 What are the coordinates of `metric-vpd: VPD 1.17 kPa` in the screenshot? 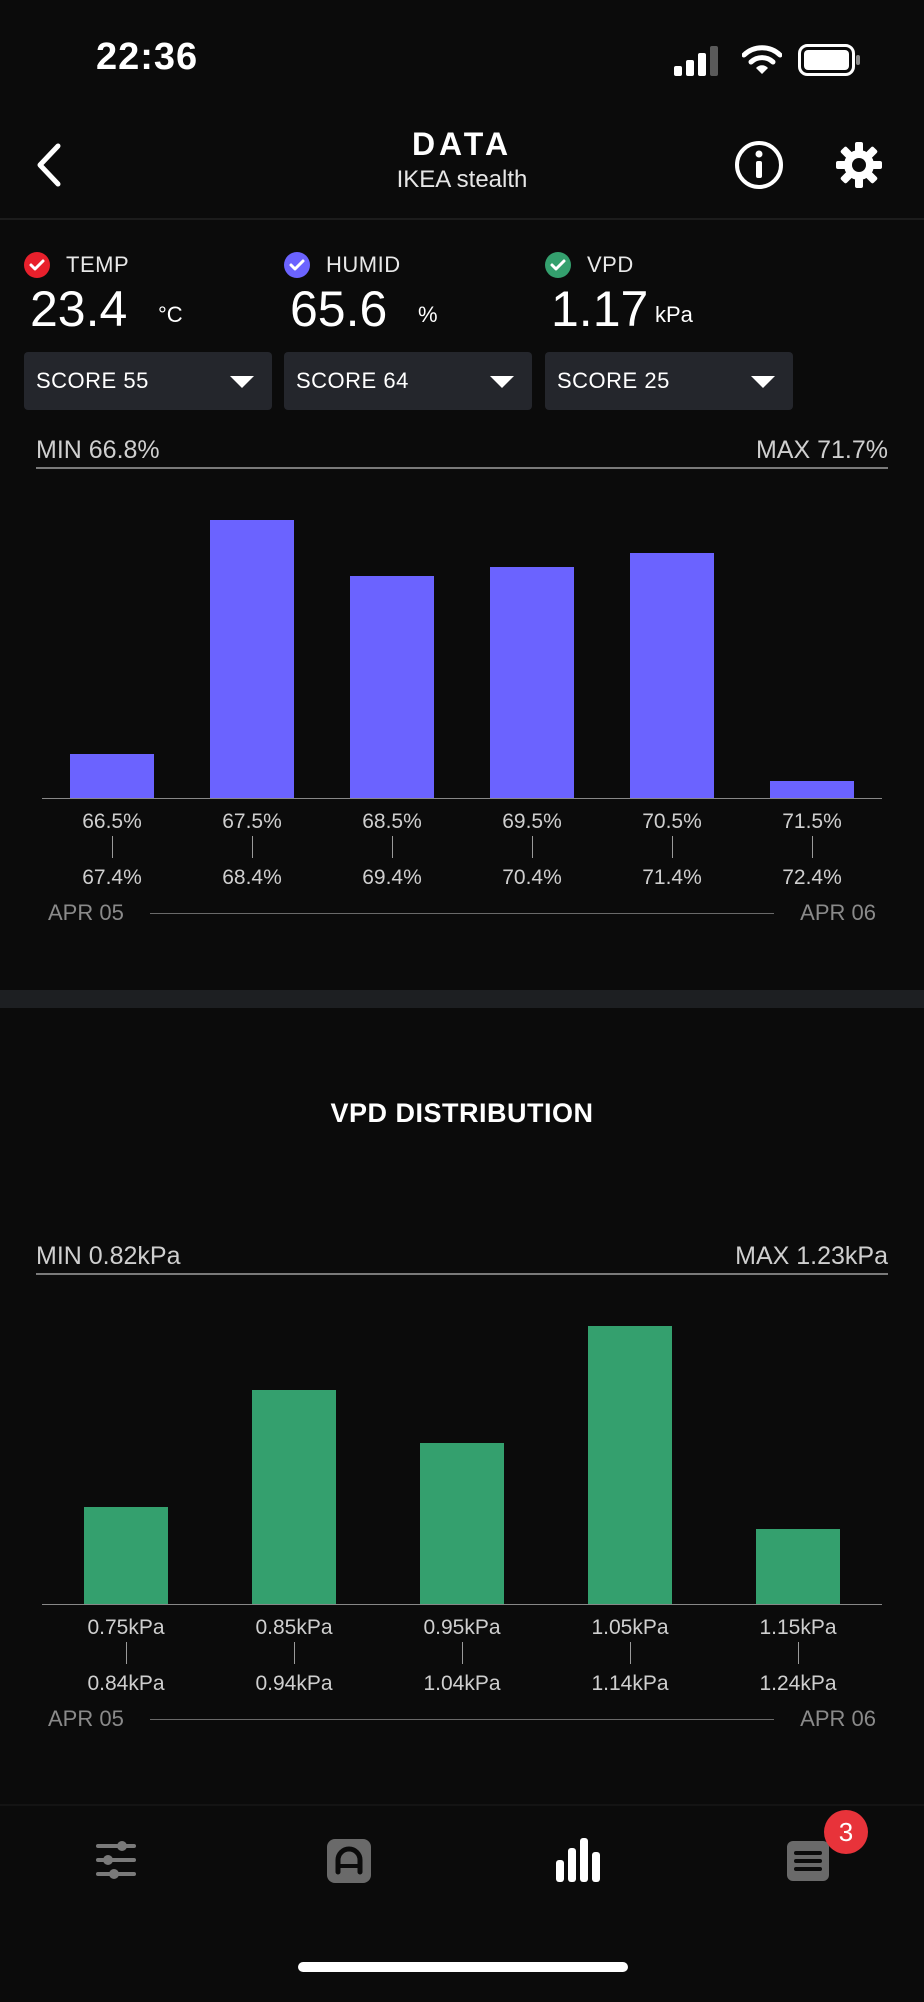 It's located at (675, 330).